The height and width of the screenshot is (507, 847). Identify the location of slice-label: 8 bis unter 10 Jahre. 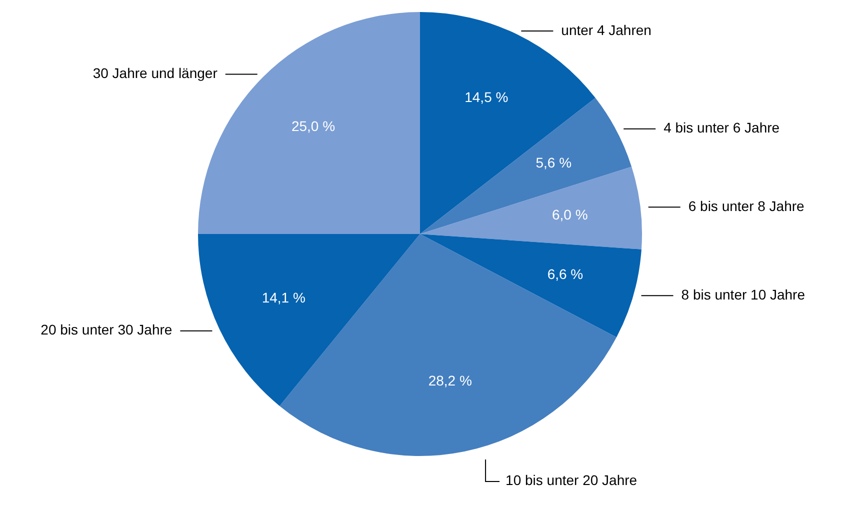
(743, 294).